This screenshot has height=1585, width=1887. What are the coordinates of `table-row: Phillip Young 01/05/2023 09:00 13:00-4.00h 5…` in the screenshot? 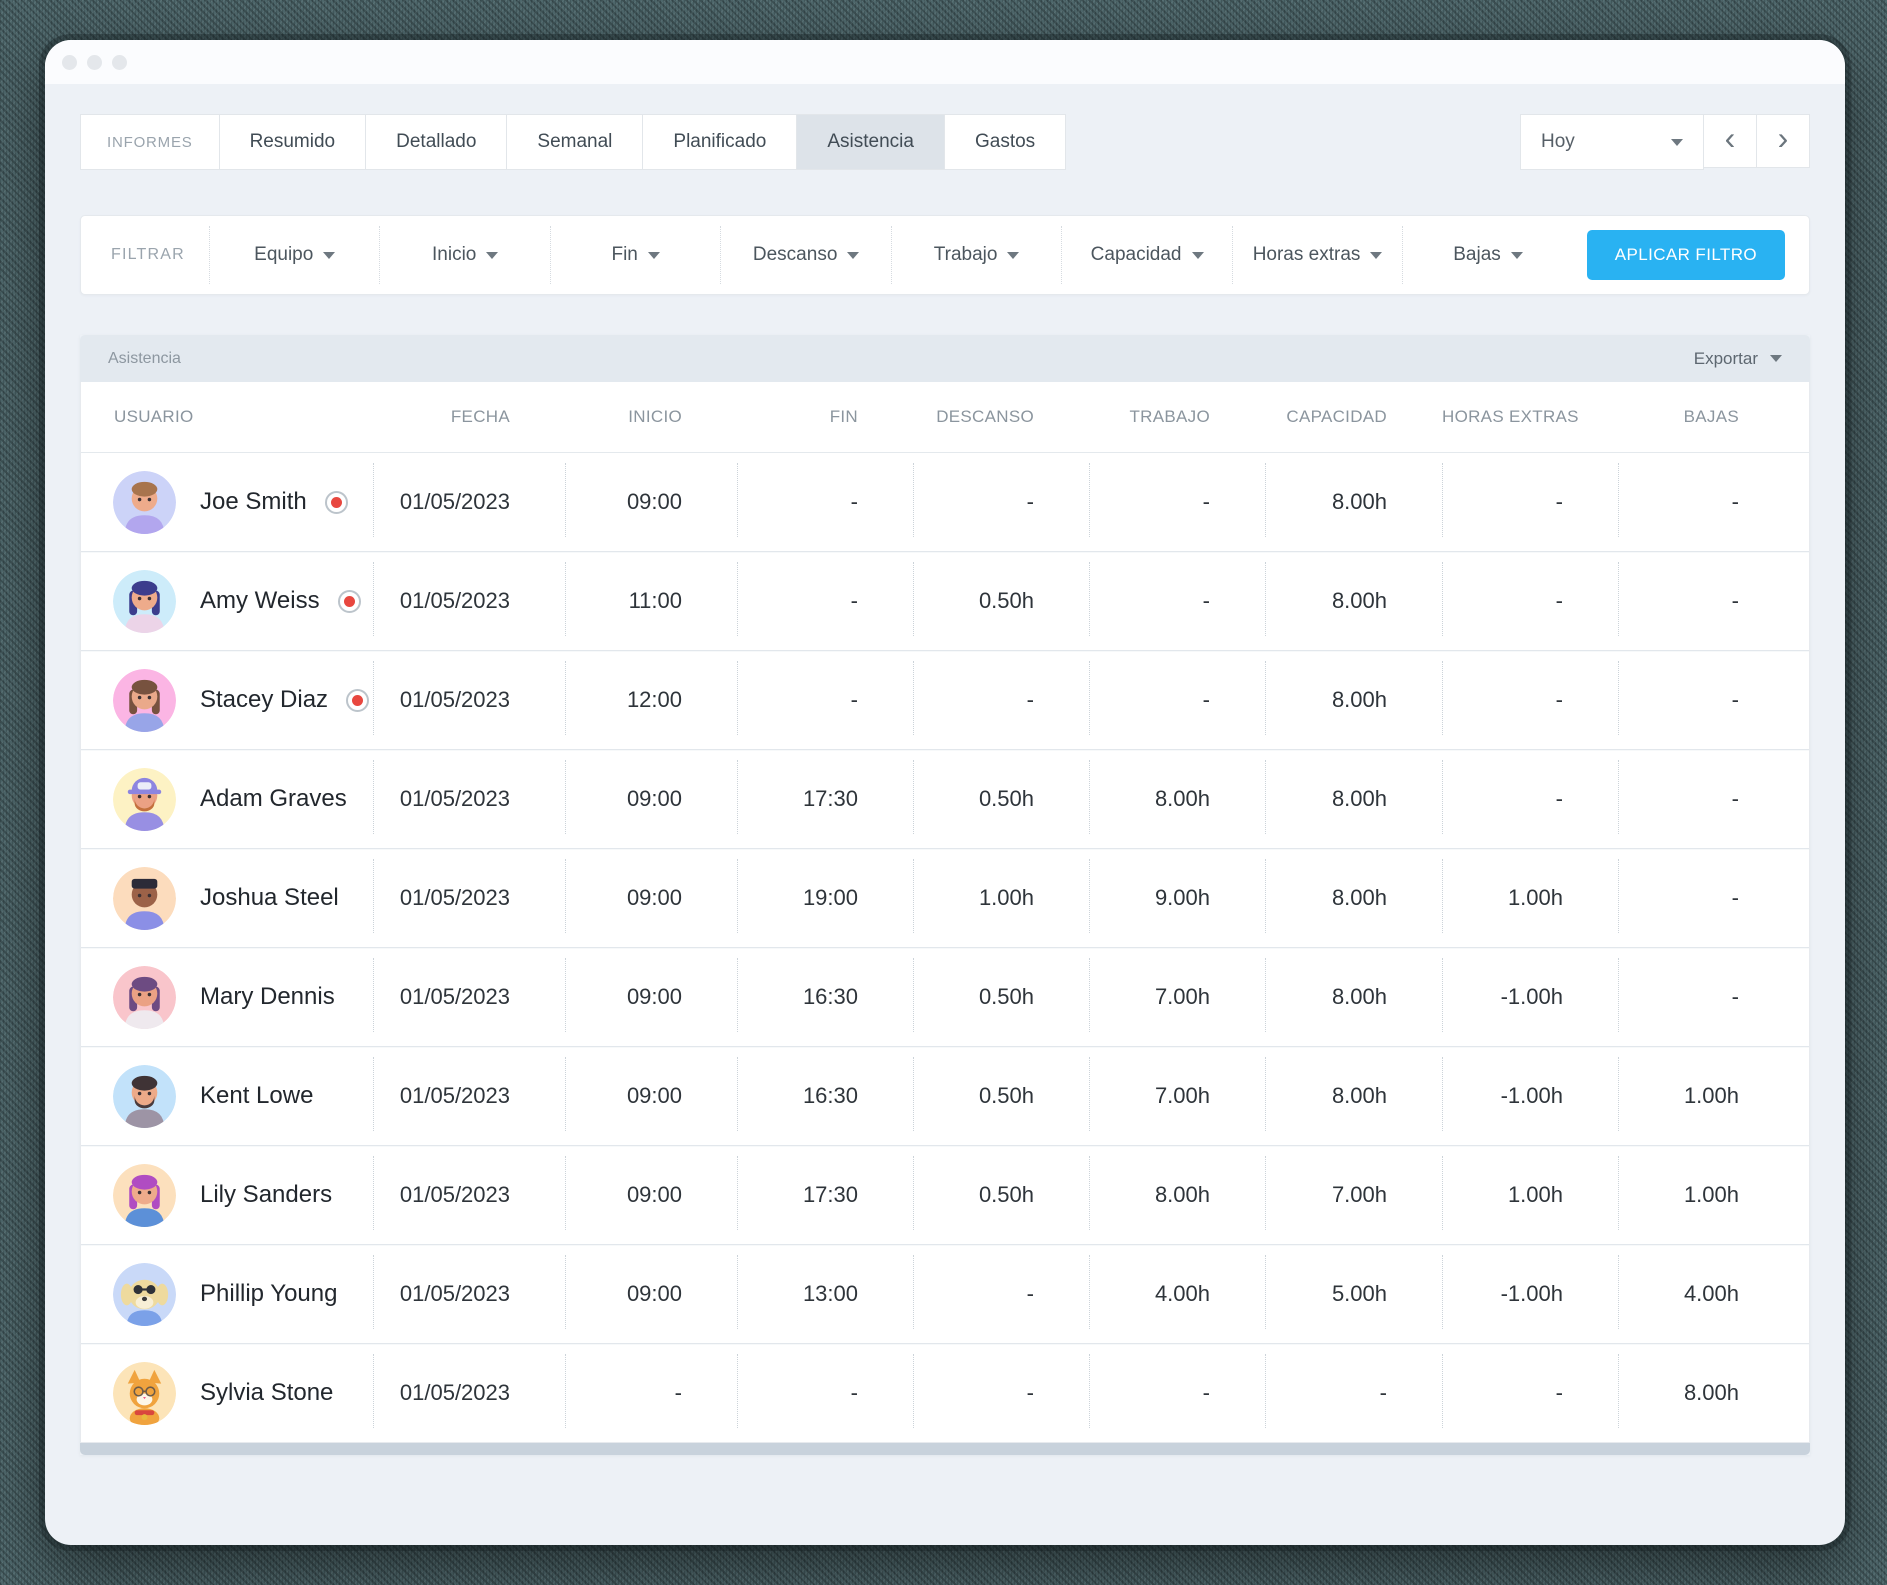 It's located at (945, 1293).